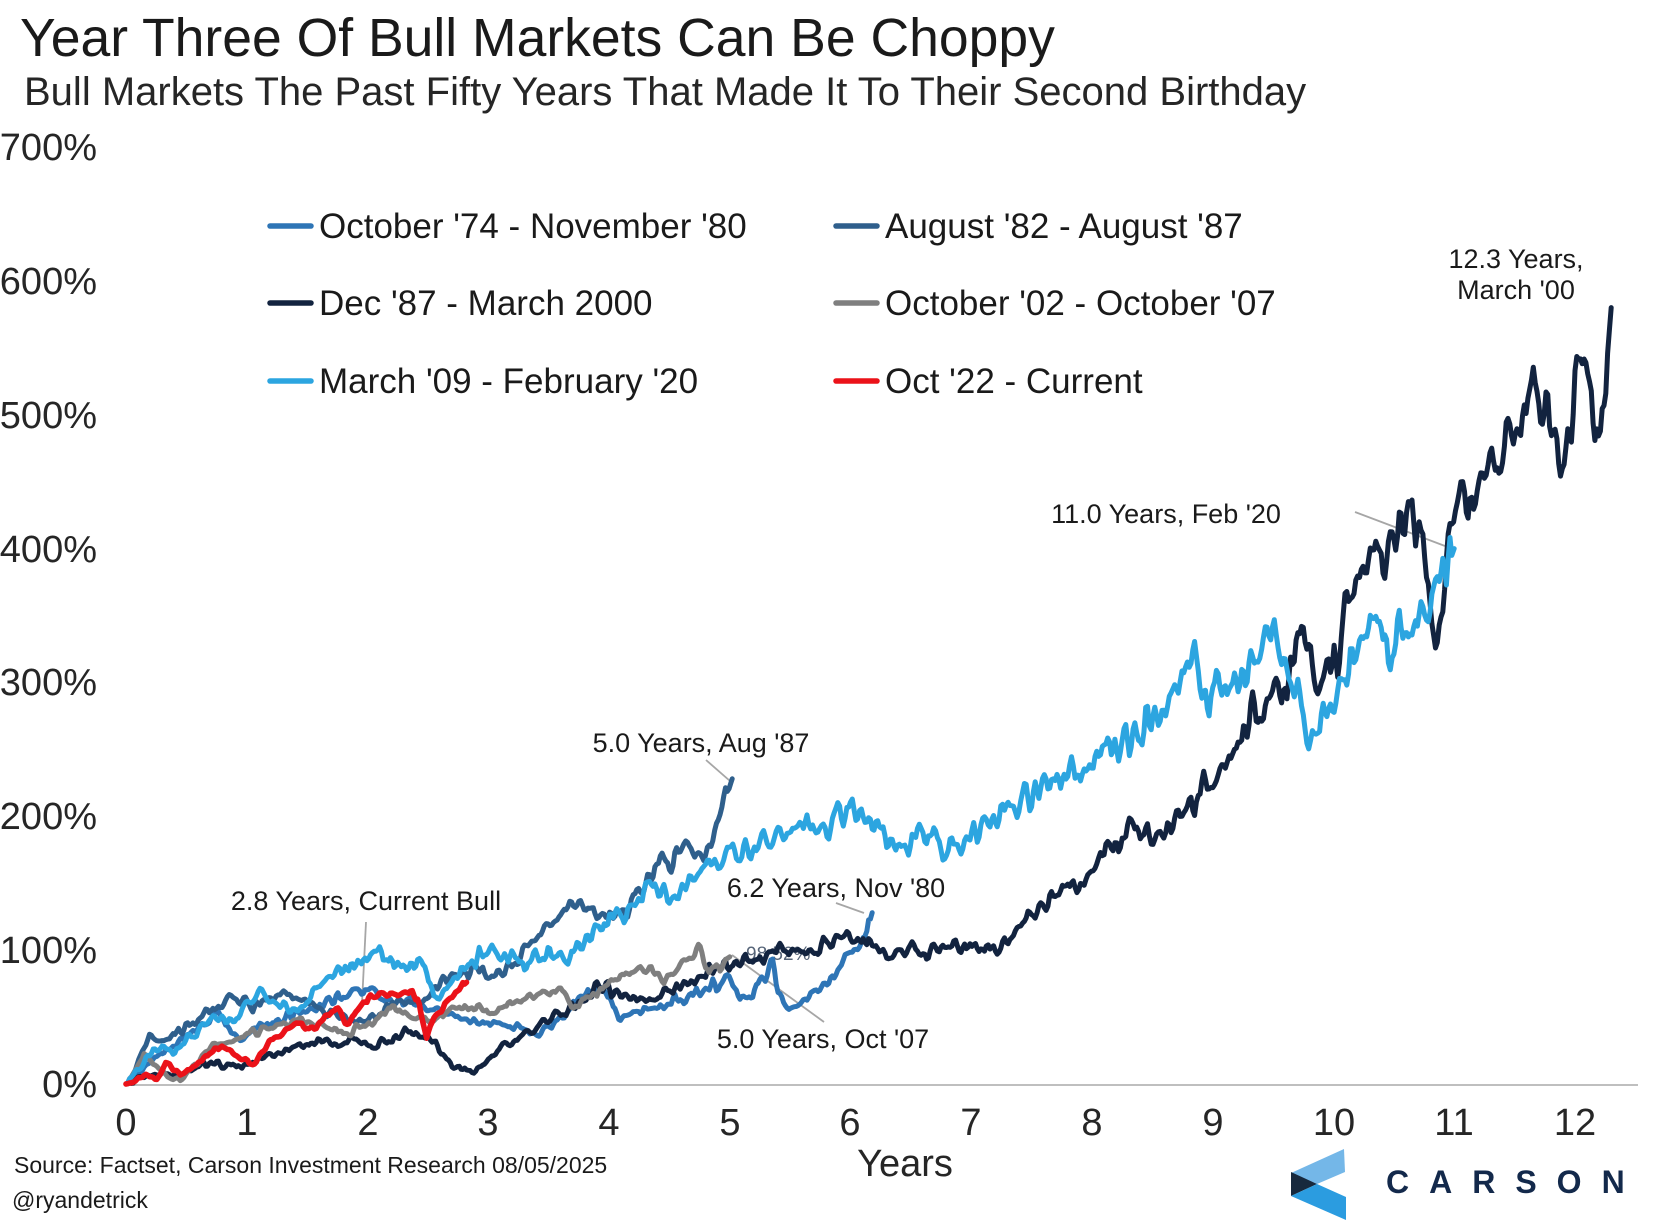  Describe the element at coordinates (533, 226) in the screenshot. I see `svg-text: October '74 - November '80` at that location.